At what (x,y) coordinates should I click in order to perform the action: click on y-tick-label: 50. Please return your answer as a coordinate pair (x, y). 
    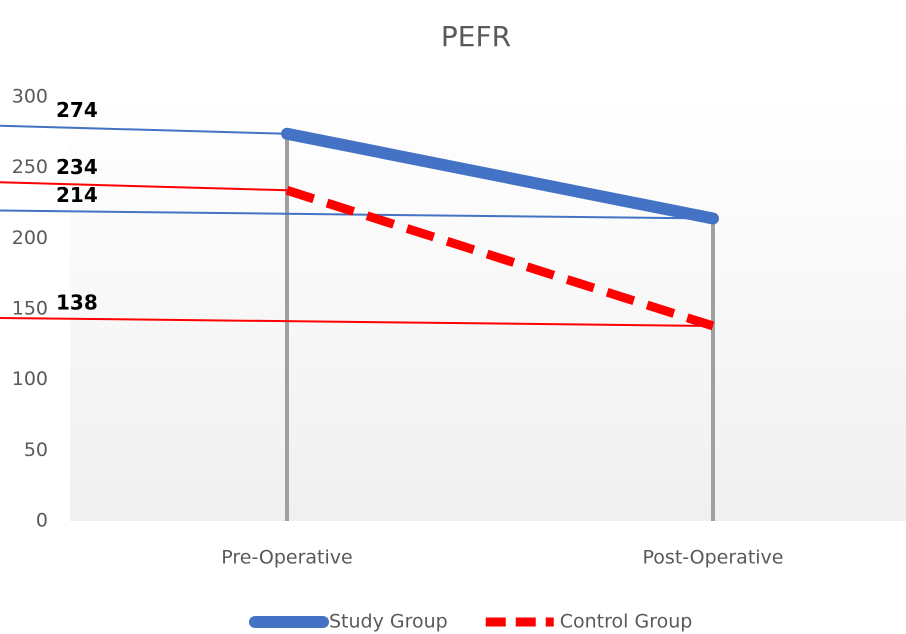
    Looking at the image, I should click on (36, 450).